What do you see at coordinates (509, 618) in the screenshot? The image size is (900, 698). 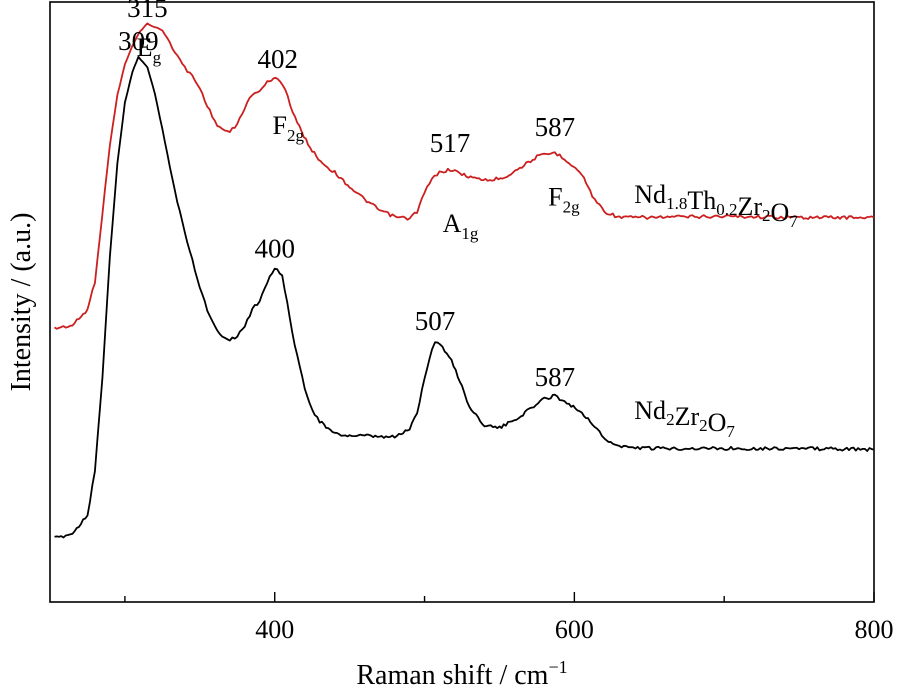 I see `x-axis-ticks: 400 600 800` at bounding box center [509, 618].